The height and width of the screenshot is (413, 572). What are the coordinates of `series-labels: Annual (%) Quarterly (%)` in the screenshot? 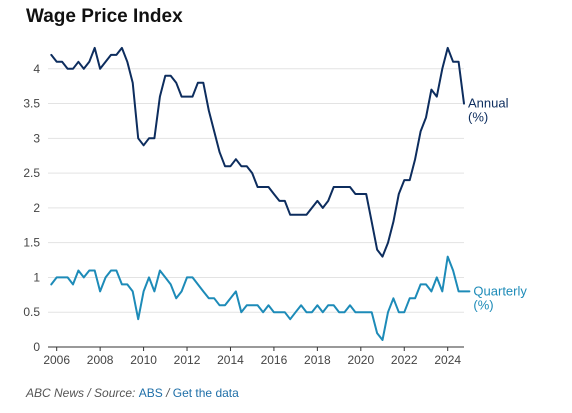 It's located at (497, 204).